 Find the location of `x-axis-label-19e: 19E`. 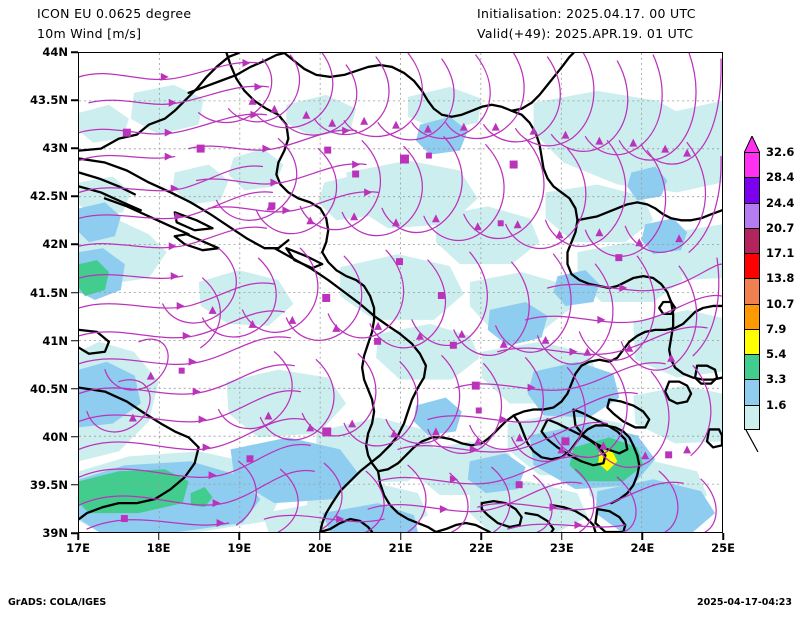

x-axis-label-19e: 19E is located at coordinates (239, 548).